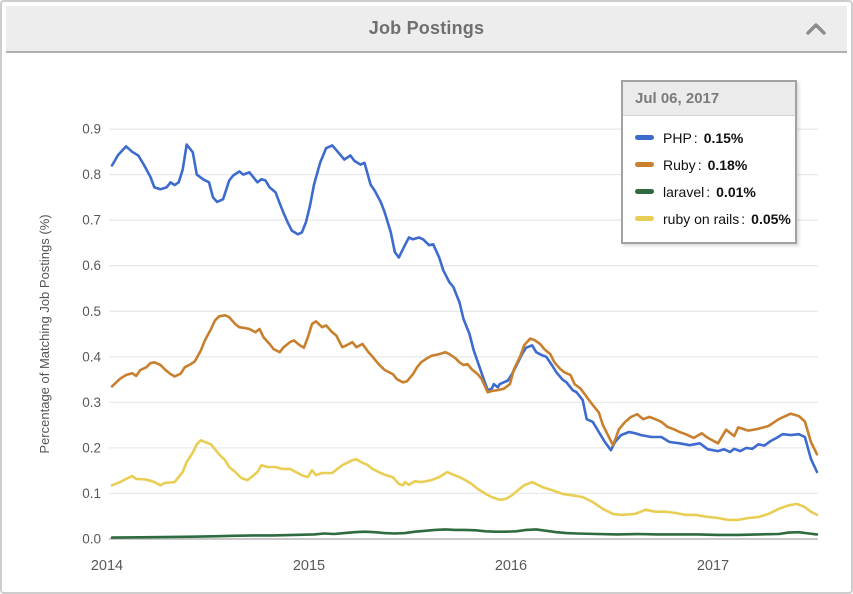 The width and height of the screenshot is (853, 594). I want to click on y-tick-label: 0.9, so click(91, 129).